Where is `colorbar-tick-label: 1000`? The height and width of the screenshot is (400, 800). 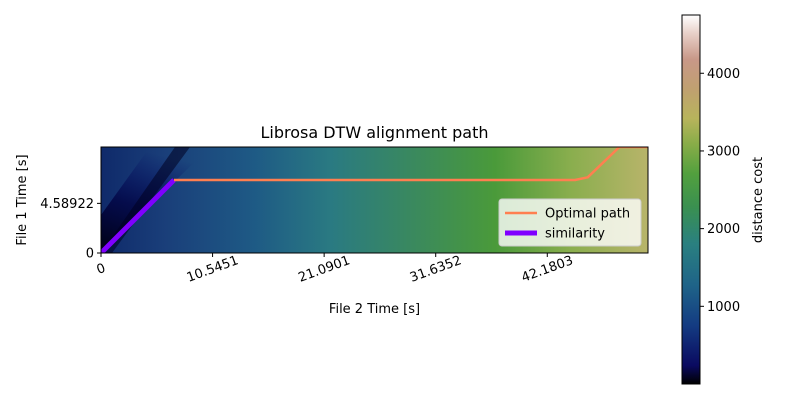
colorbar-tick-label: 1000 is located at coordinates (723, 307).